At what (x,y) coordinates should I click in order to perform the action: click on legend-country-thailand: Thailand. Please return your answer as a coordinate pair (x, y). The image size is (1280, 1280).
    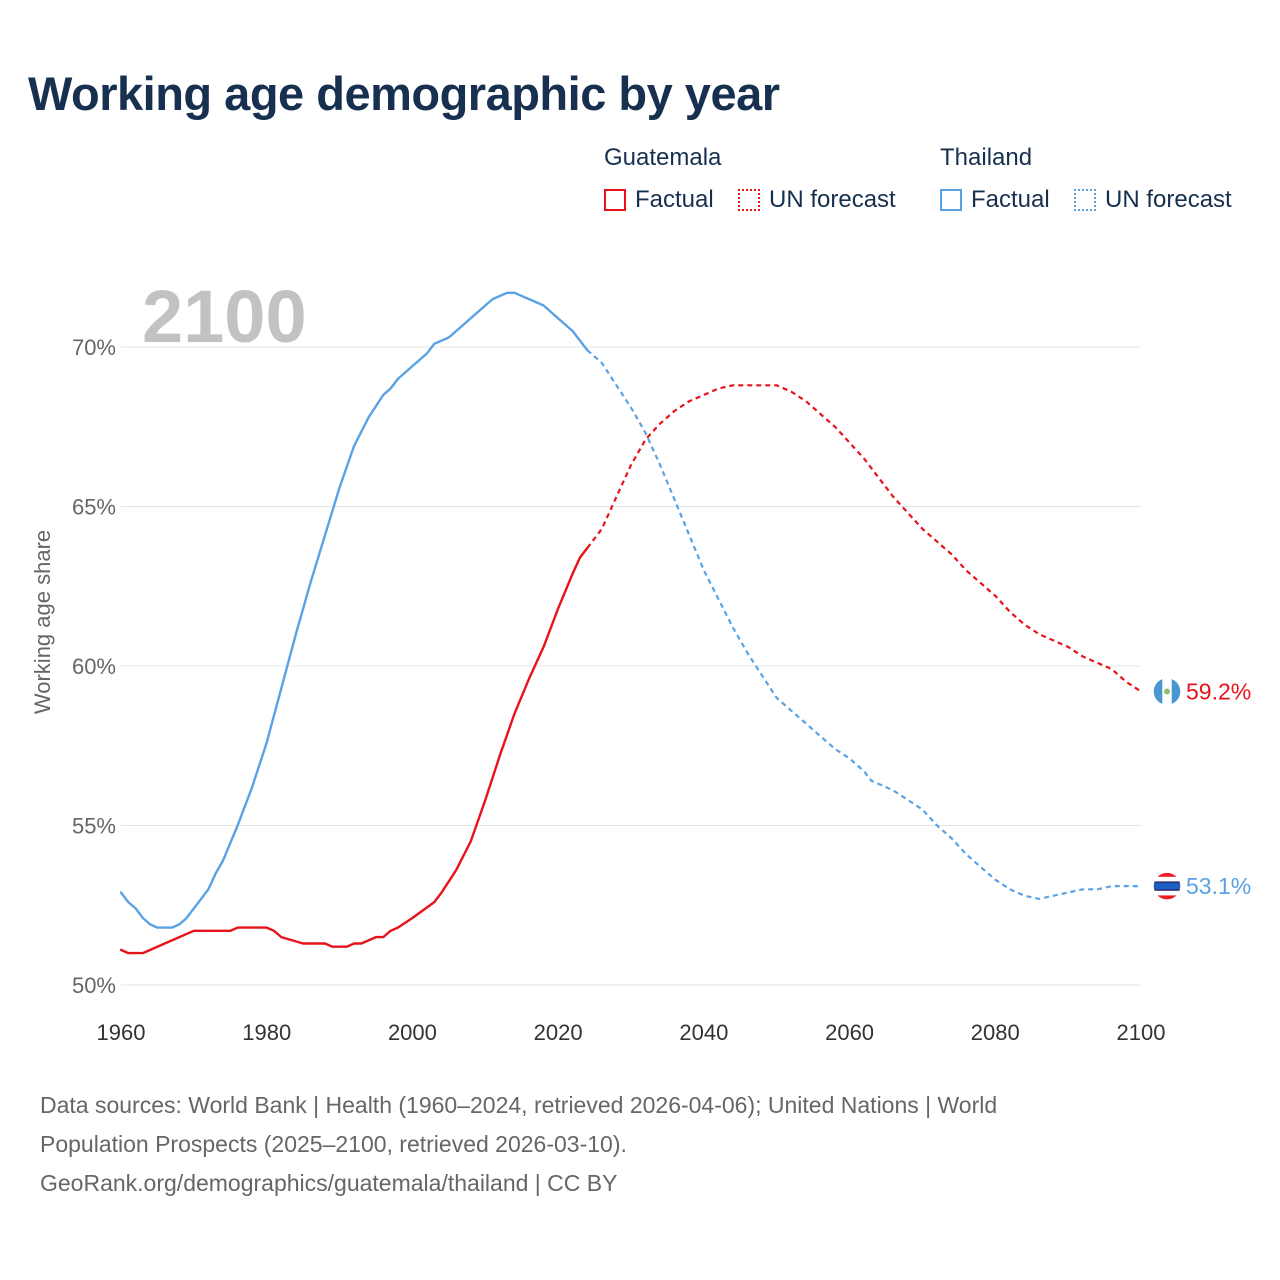
    Looking at the image, I should click on (986, 157).